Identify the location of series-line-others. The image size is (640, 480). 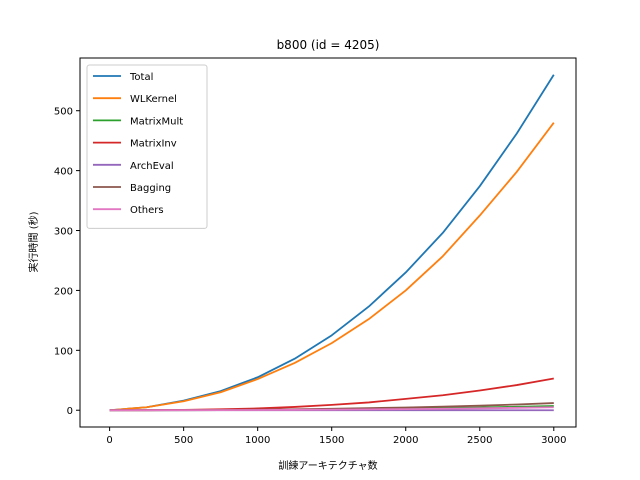
(331, 409).